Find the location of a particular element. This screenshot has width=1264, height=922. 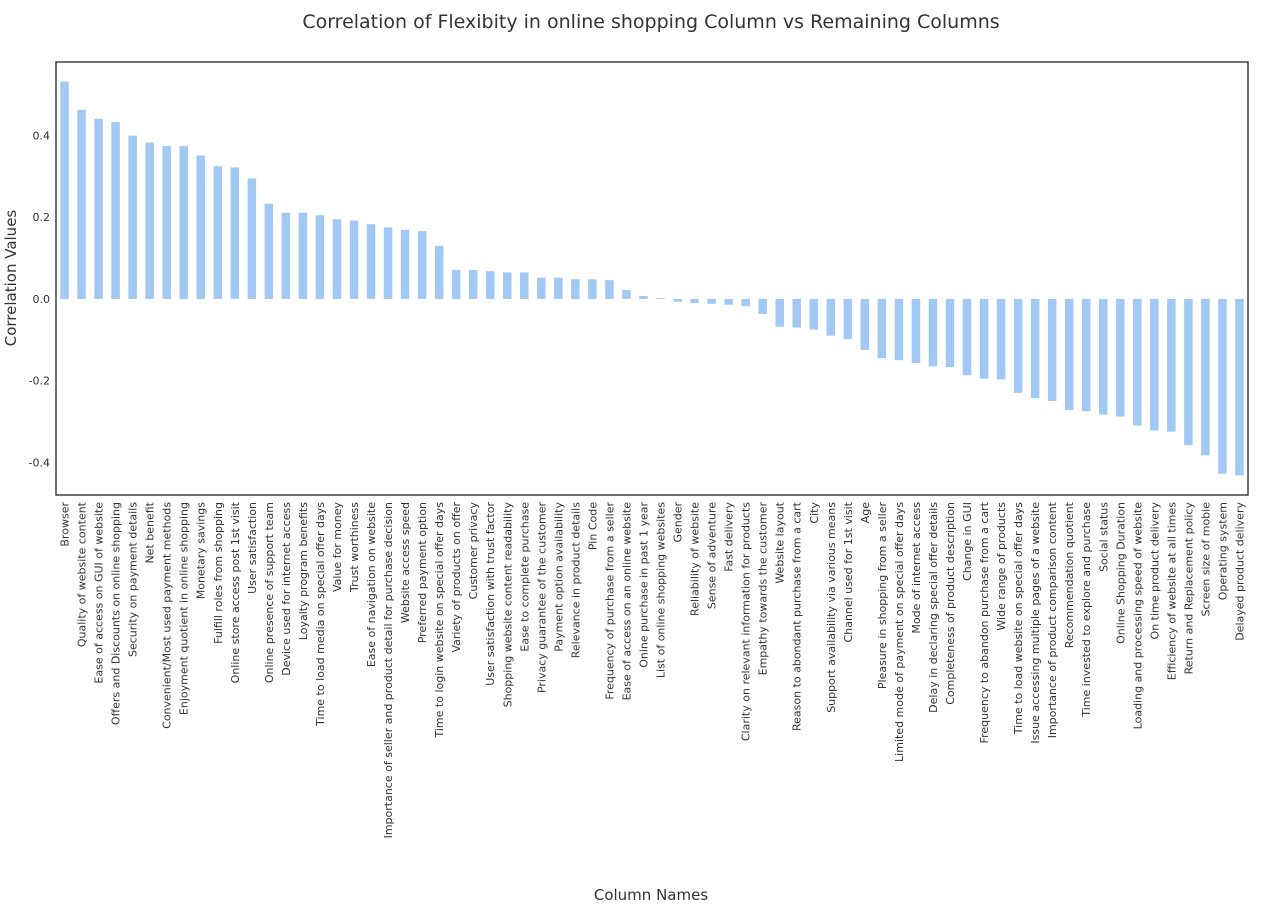

x-tick-label: List of online shopping websites is located at coordinates (661, 590).